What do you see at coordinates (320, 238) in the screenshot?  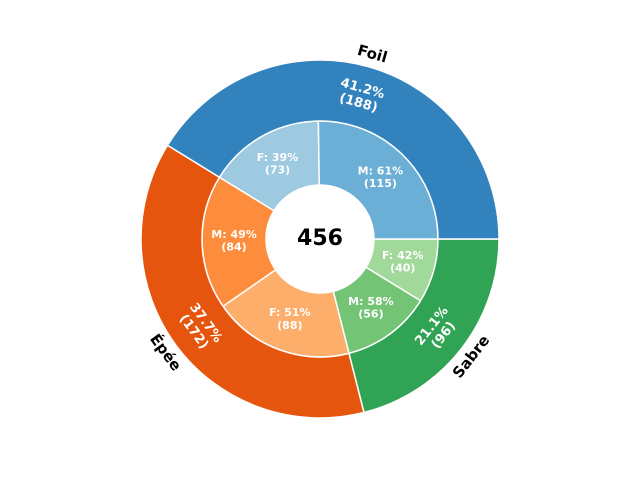 I see `center-total: 456` at bounding box center [320, 238].